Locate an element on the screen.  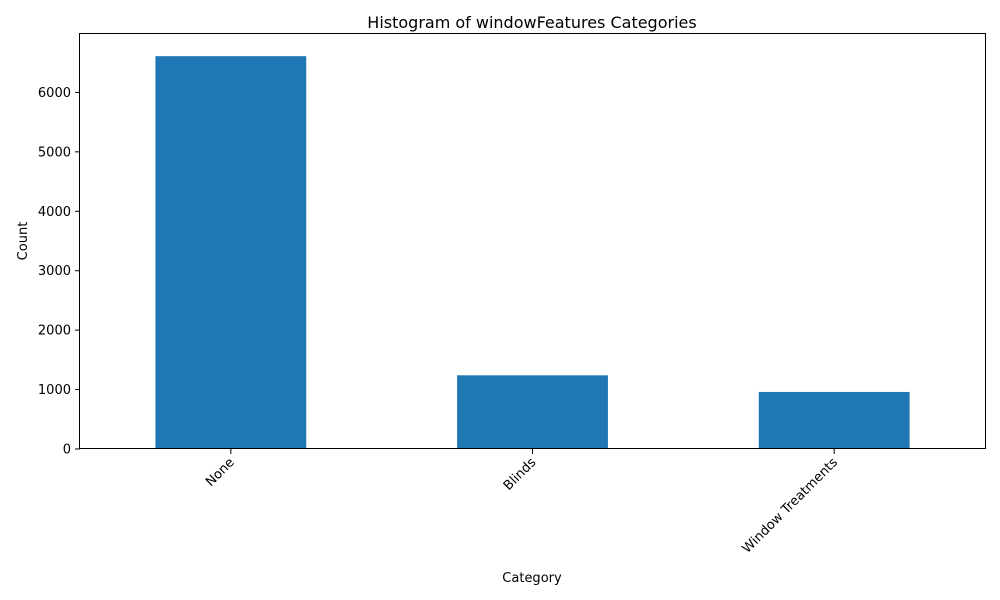
y-tick-label: 0 is located at coordinates (67, 450).